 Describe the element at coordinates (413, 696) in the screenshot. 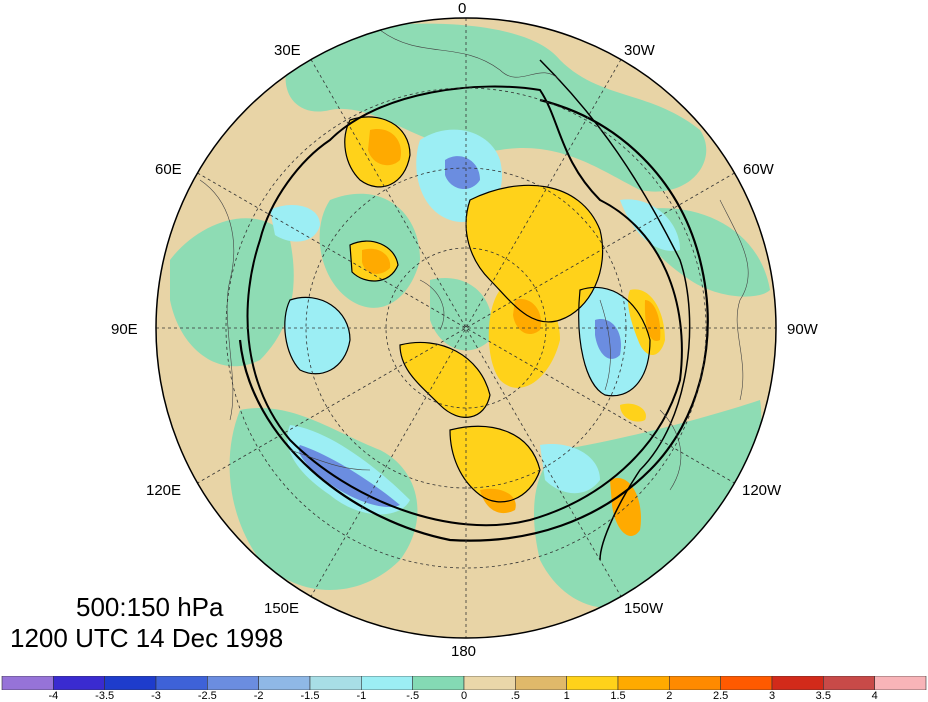

I see `colorbar-tick-label: -.5` at that location.